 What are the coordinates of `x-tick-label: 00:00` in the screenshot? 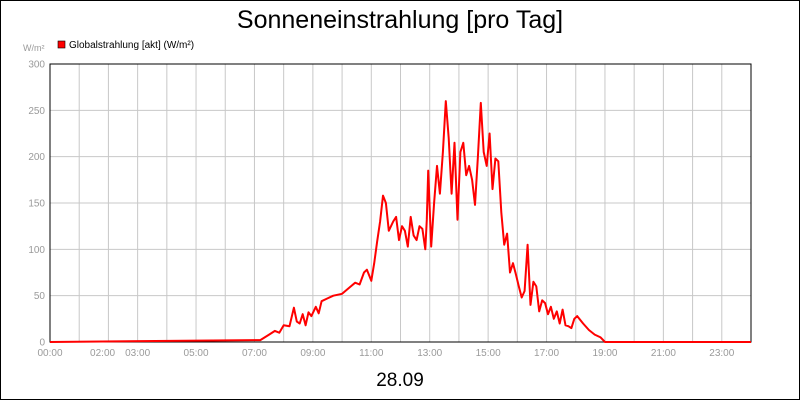 It's located at (49, 353).